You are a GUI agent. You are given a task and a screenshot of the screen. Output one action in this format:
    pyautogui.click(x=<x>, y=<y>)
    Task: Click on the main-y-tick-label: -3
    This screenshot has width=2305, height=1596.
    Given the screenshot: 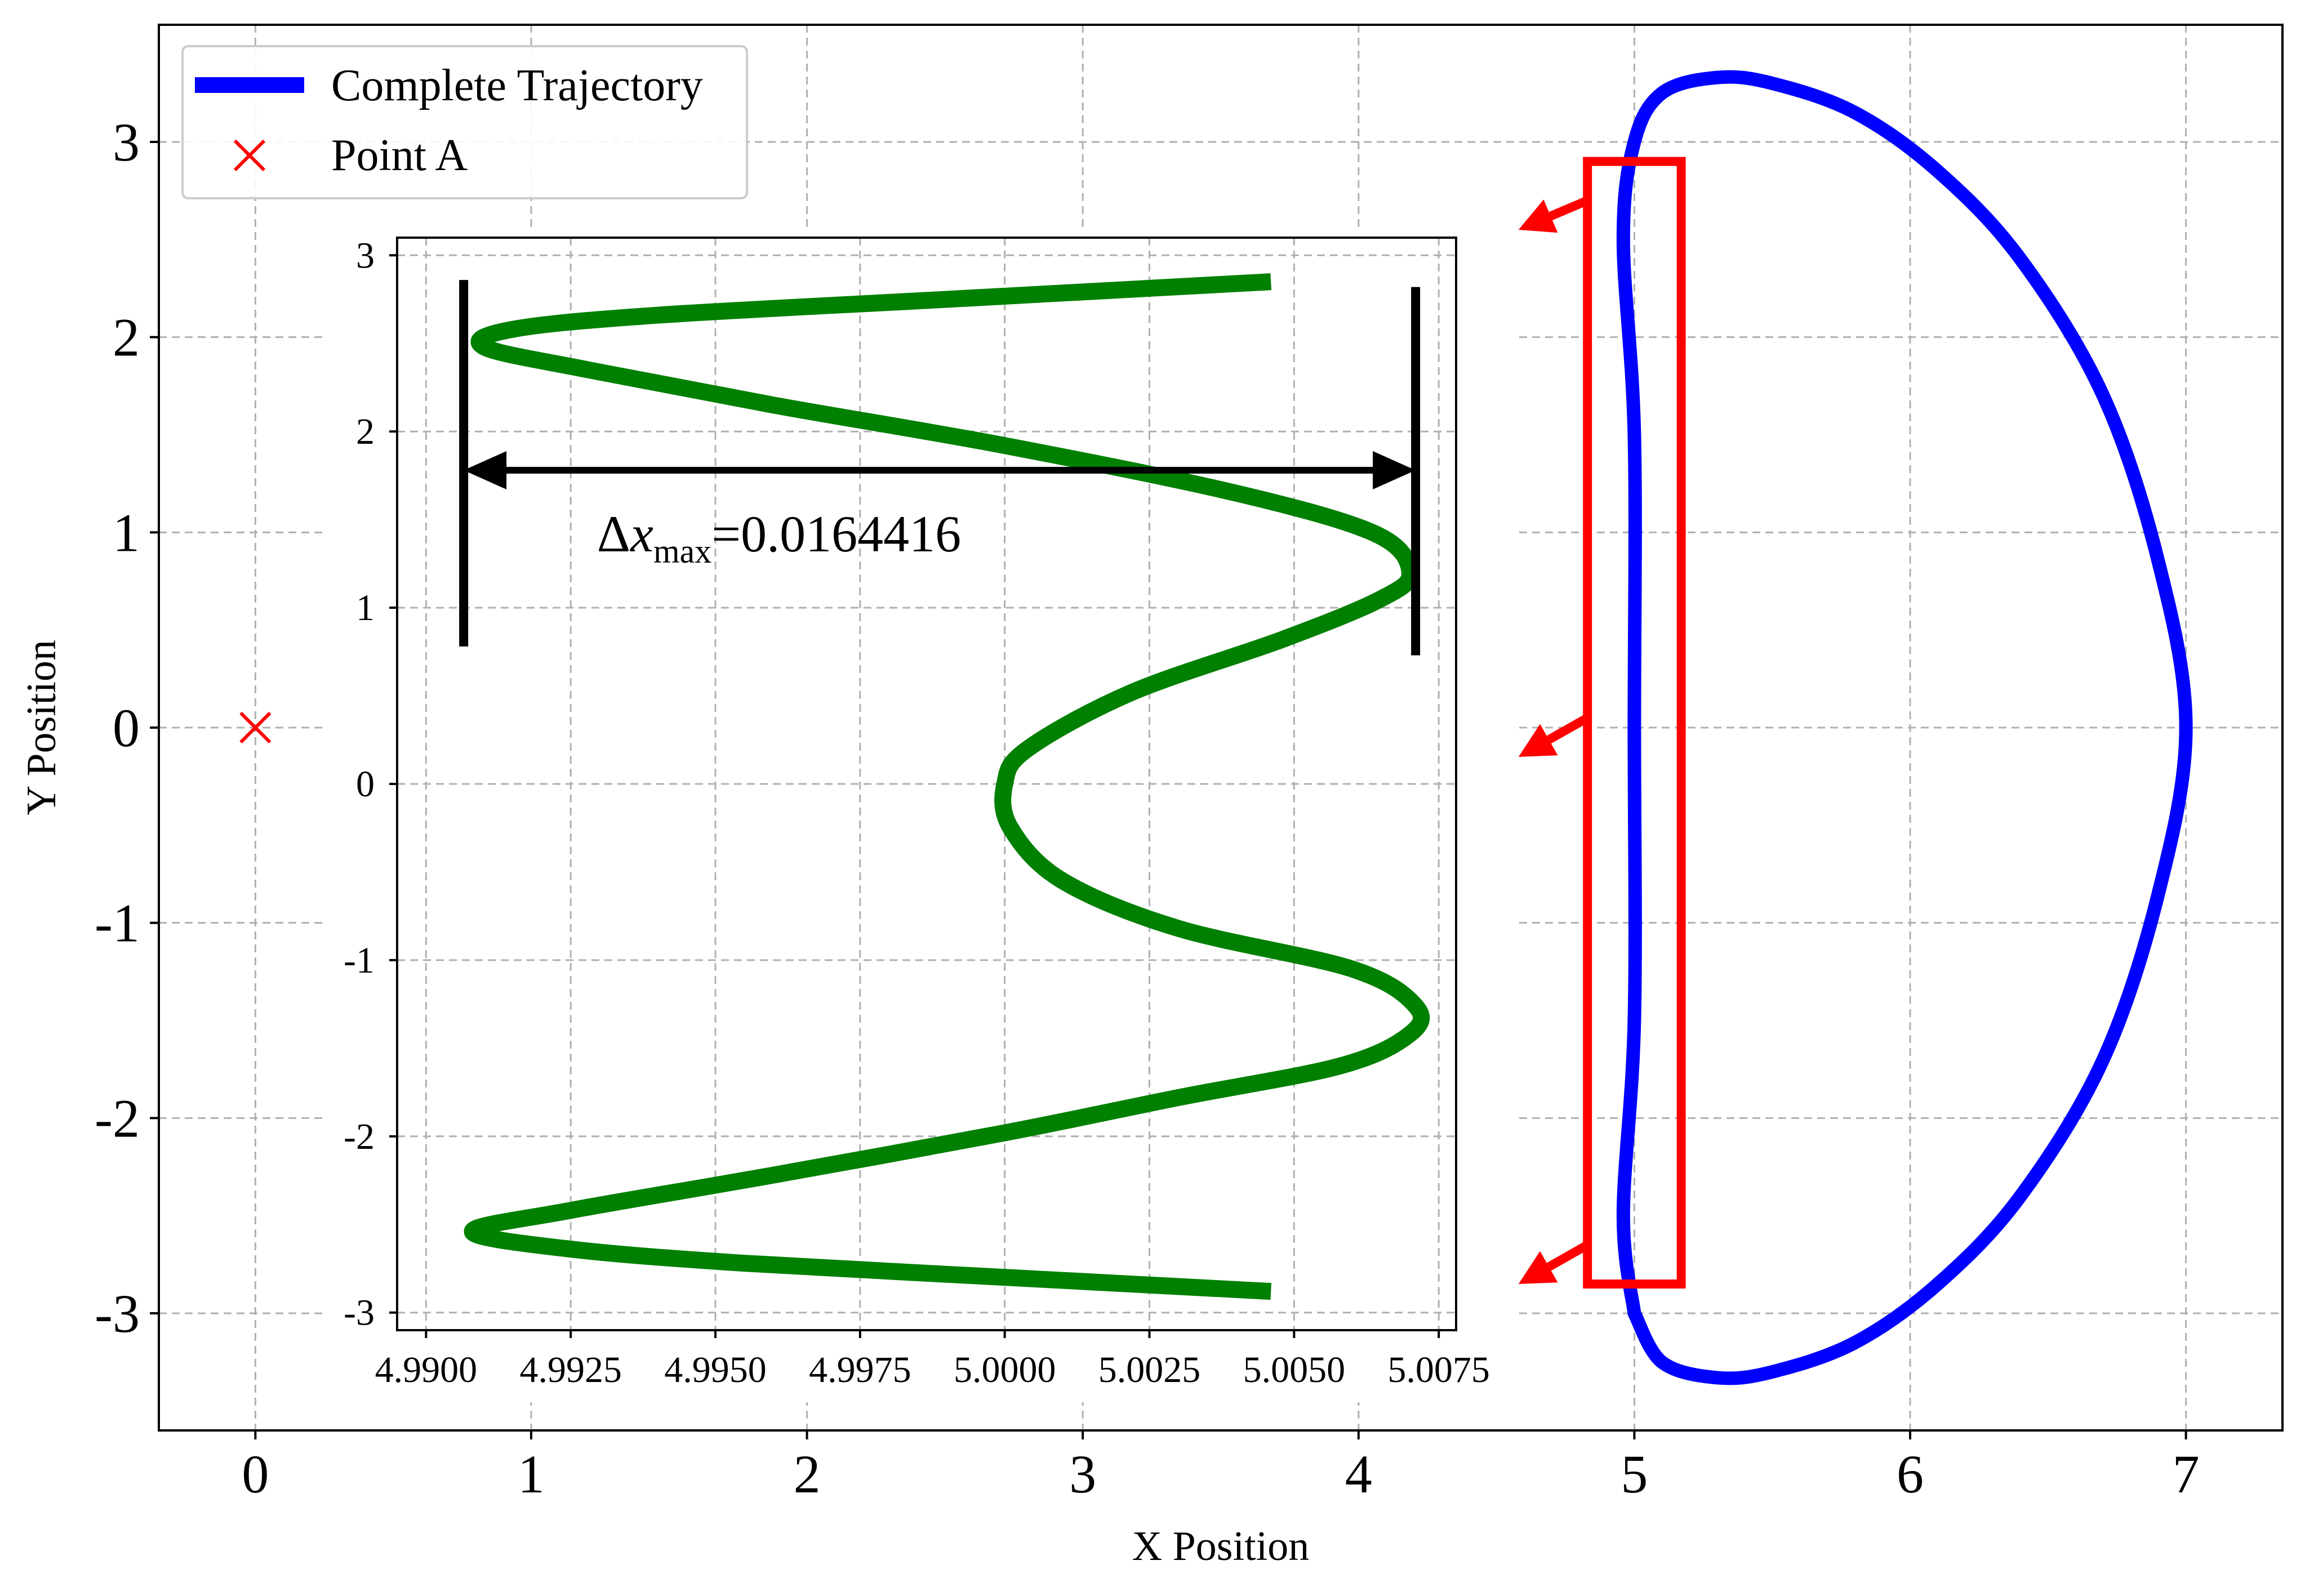 What is the action you would take?
    pyautogui.click(x=118, y=1314)
    